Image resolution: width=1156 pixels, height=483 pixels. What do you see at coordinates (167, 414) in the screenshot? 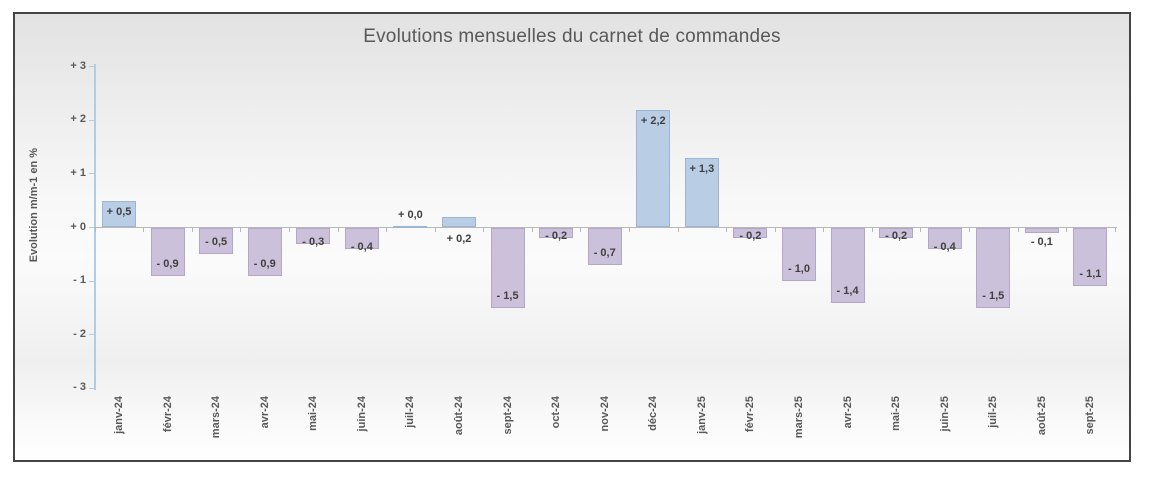
I see `x-tick-label: févr-24` at bounding box center [167, 414].